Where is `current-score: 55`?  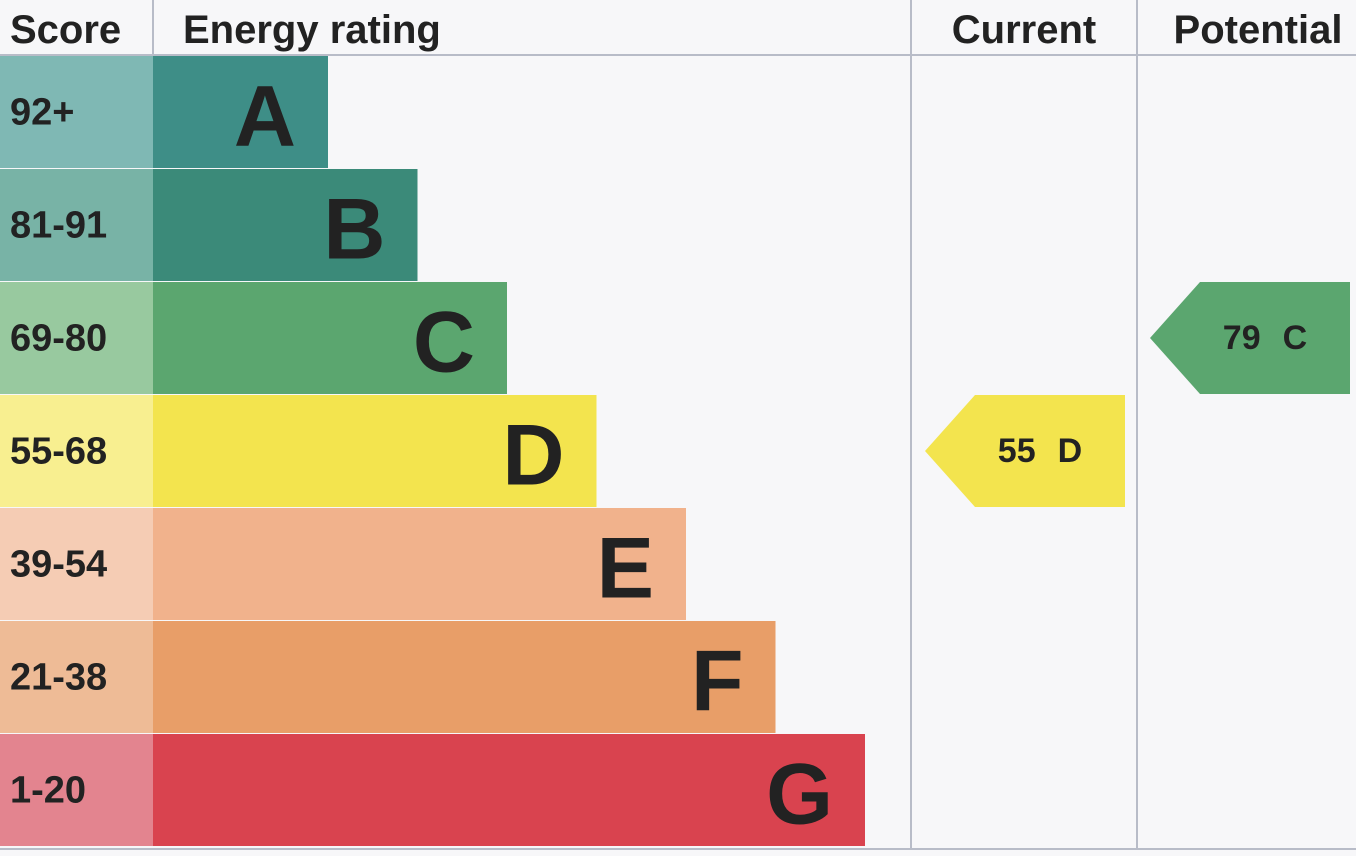 current-score: 55 is located at coordinates (1017, 451).